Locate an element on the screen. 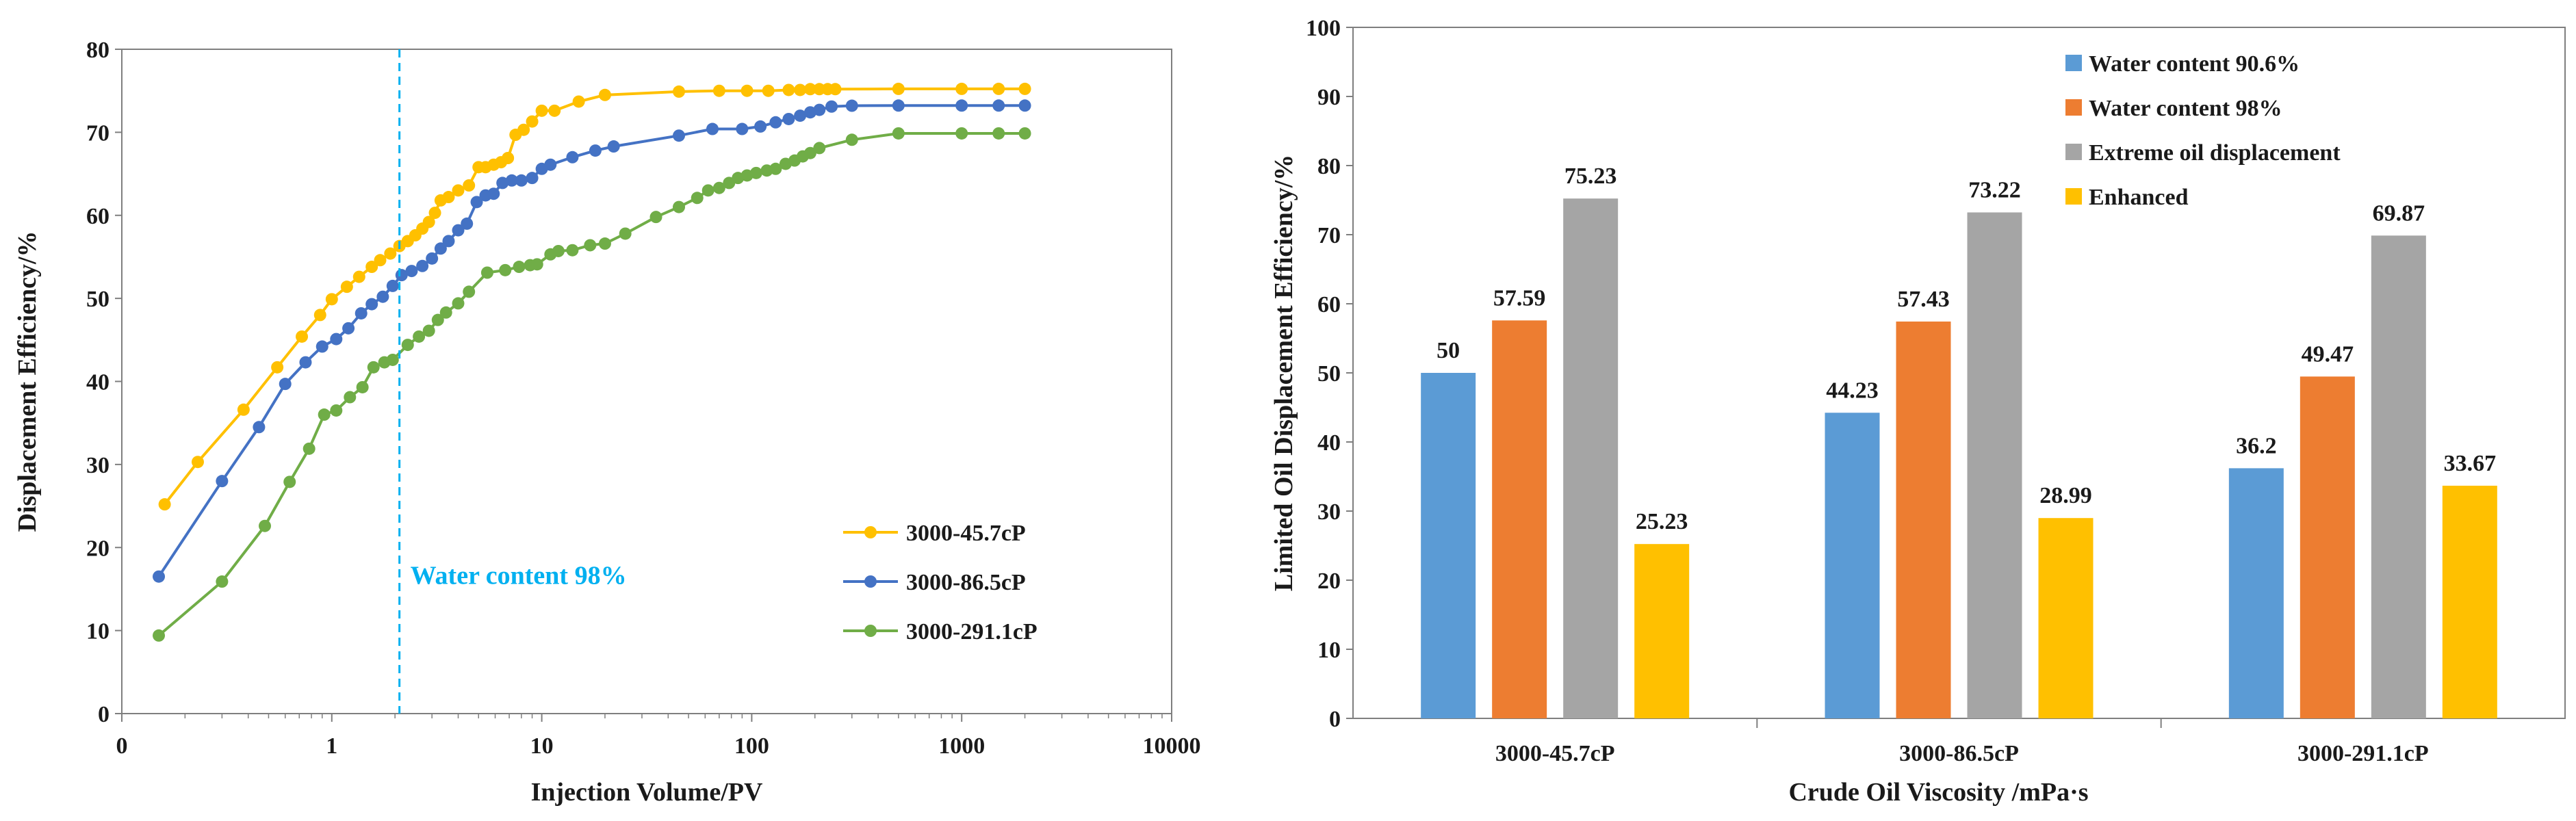  bar-data-label: 25.23 is located at coordinates (1662, 521).